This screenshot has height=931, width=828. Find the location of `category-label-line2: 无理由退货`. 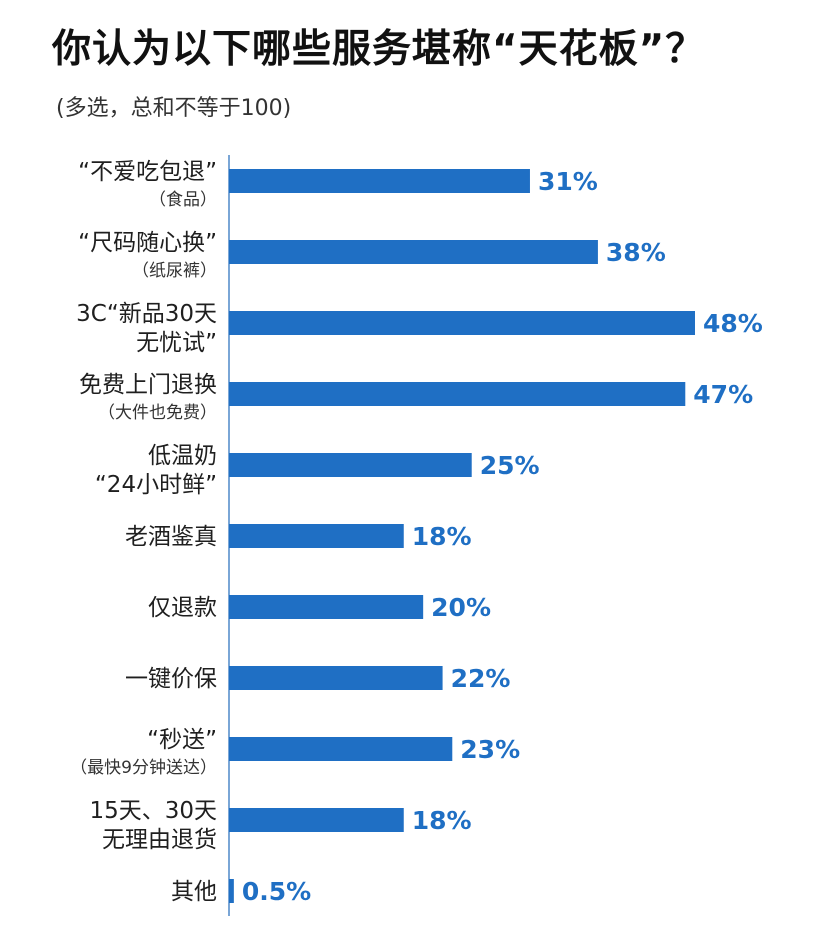

category-label-line2: 无理由退货 is located at coordinates (159, 840).